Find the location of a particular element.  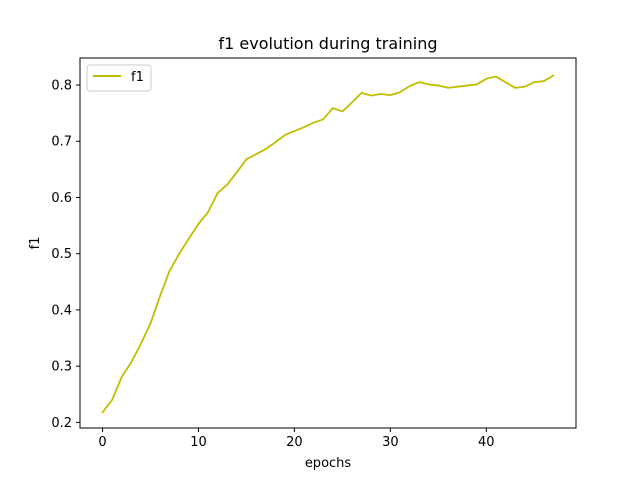

x-tick-label: 10 is located at coordinates (198, 442).